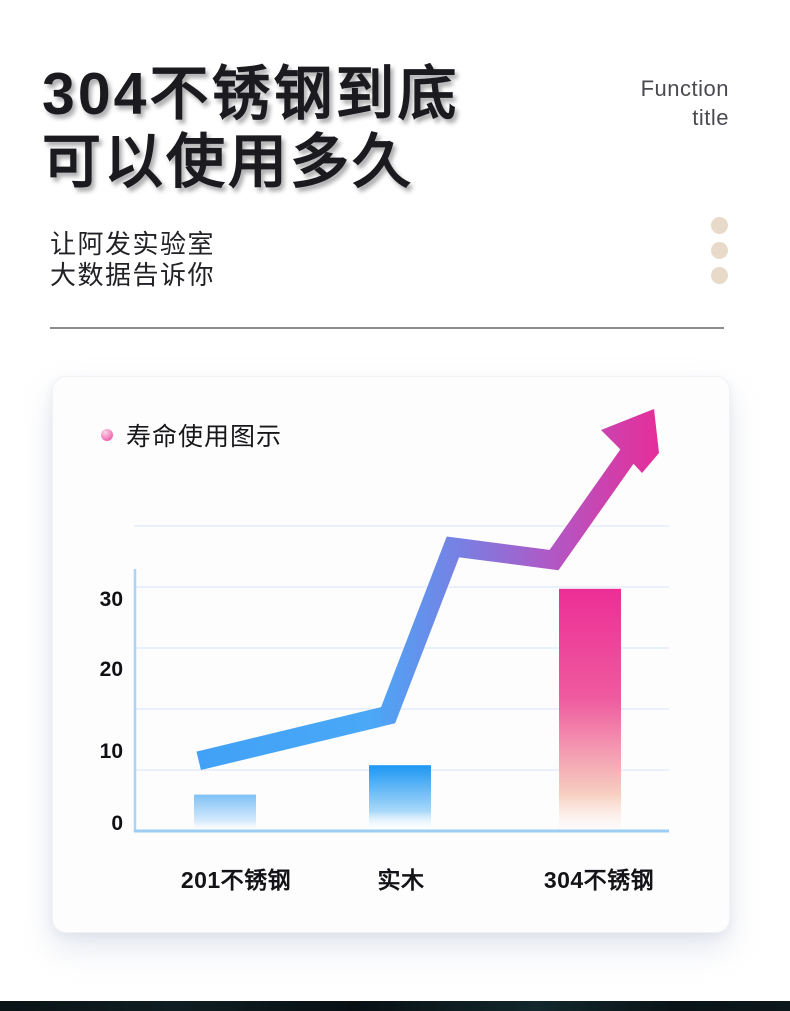  Describe the element at coordinates (111, 751) in the screenshot. I see `y-tick-10: 10` at that location.